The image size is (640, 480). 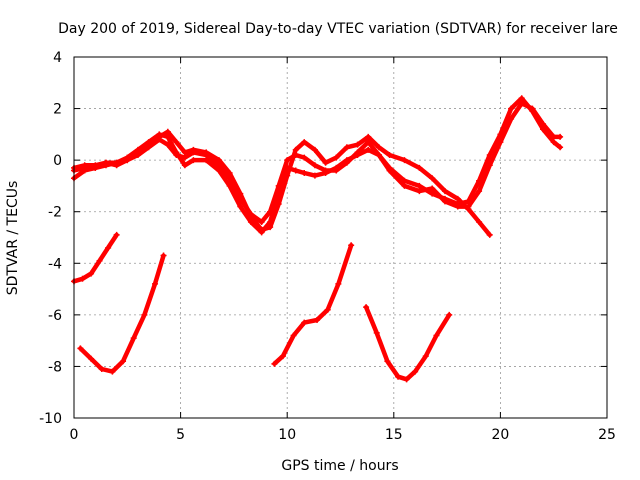 What do you see at coordinates (394, 435) in the screenshot?
I see `x-tick-label: 15` at bounding box center [394, 435].